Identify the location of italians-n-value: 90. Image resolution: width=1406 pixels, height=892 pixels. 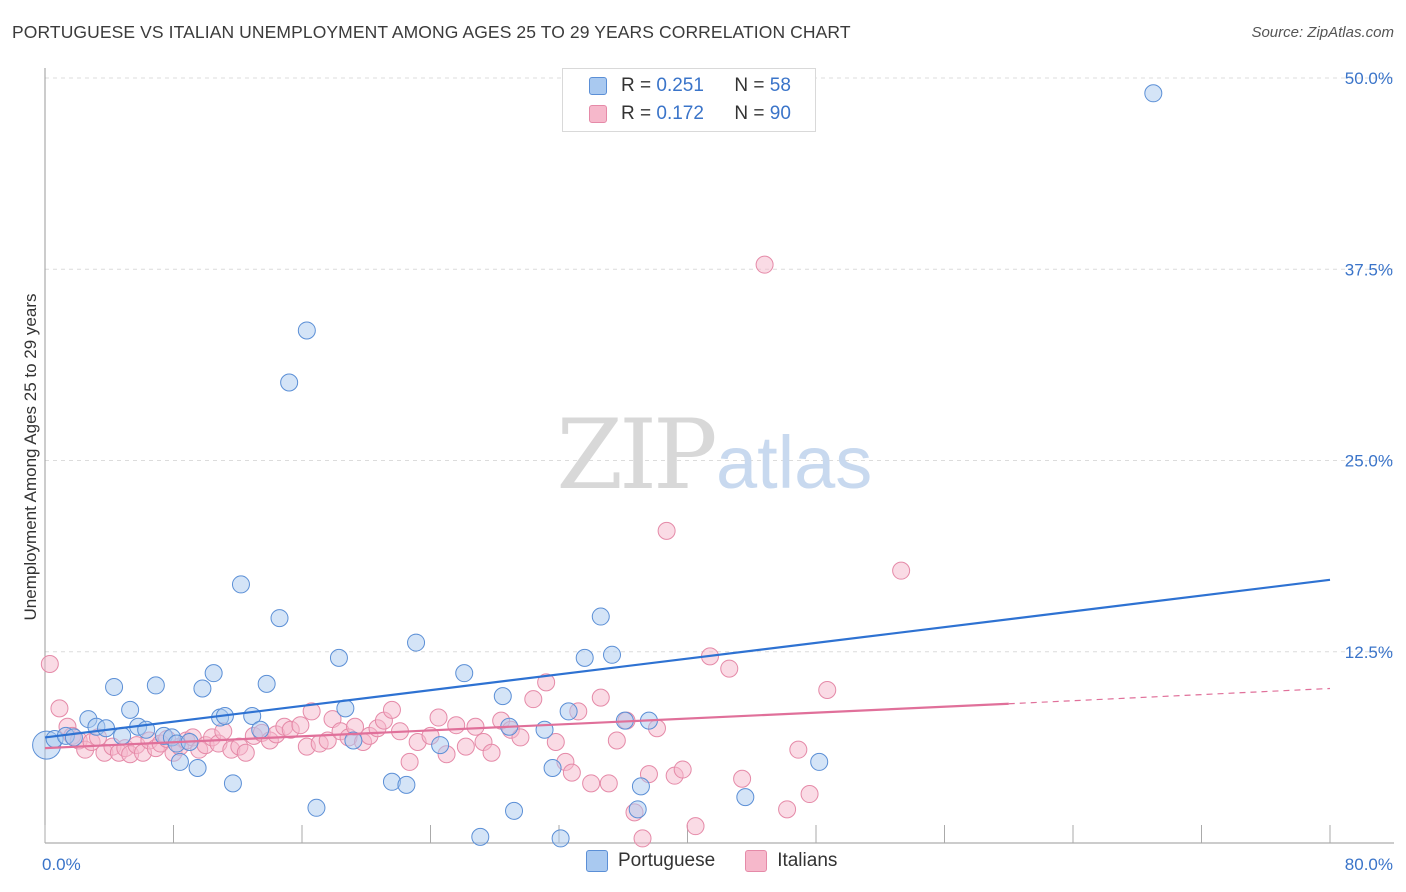
(780, 113).